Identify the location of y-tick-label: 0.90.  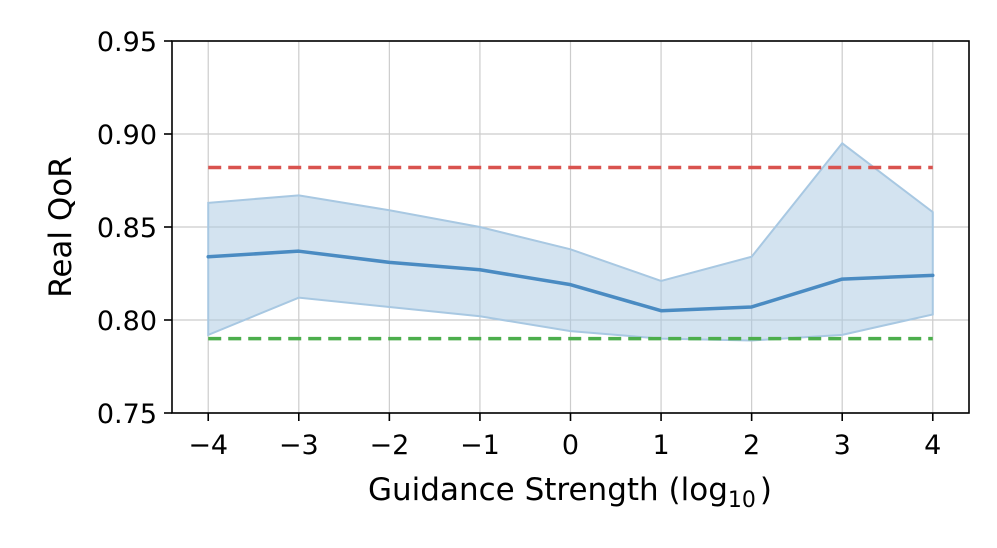
(127, 135).